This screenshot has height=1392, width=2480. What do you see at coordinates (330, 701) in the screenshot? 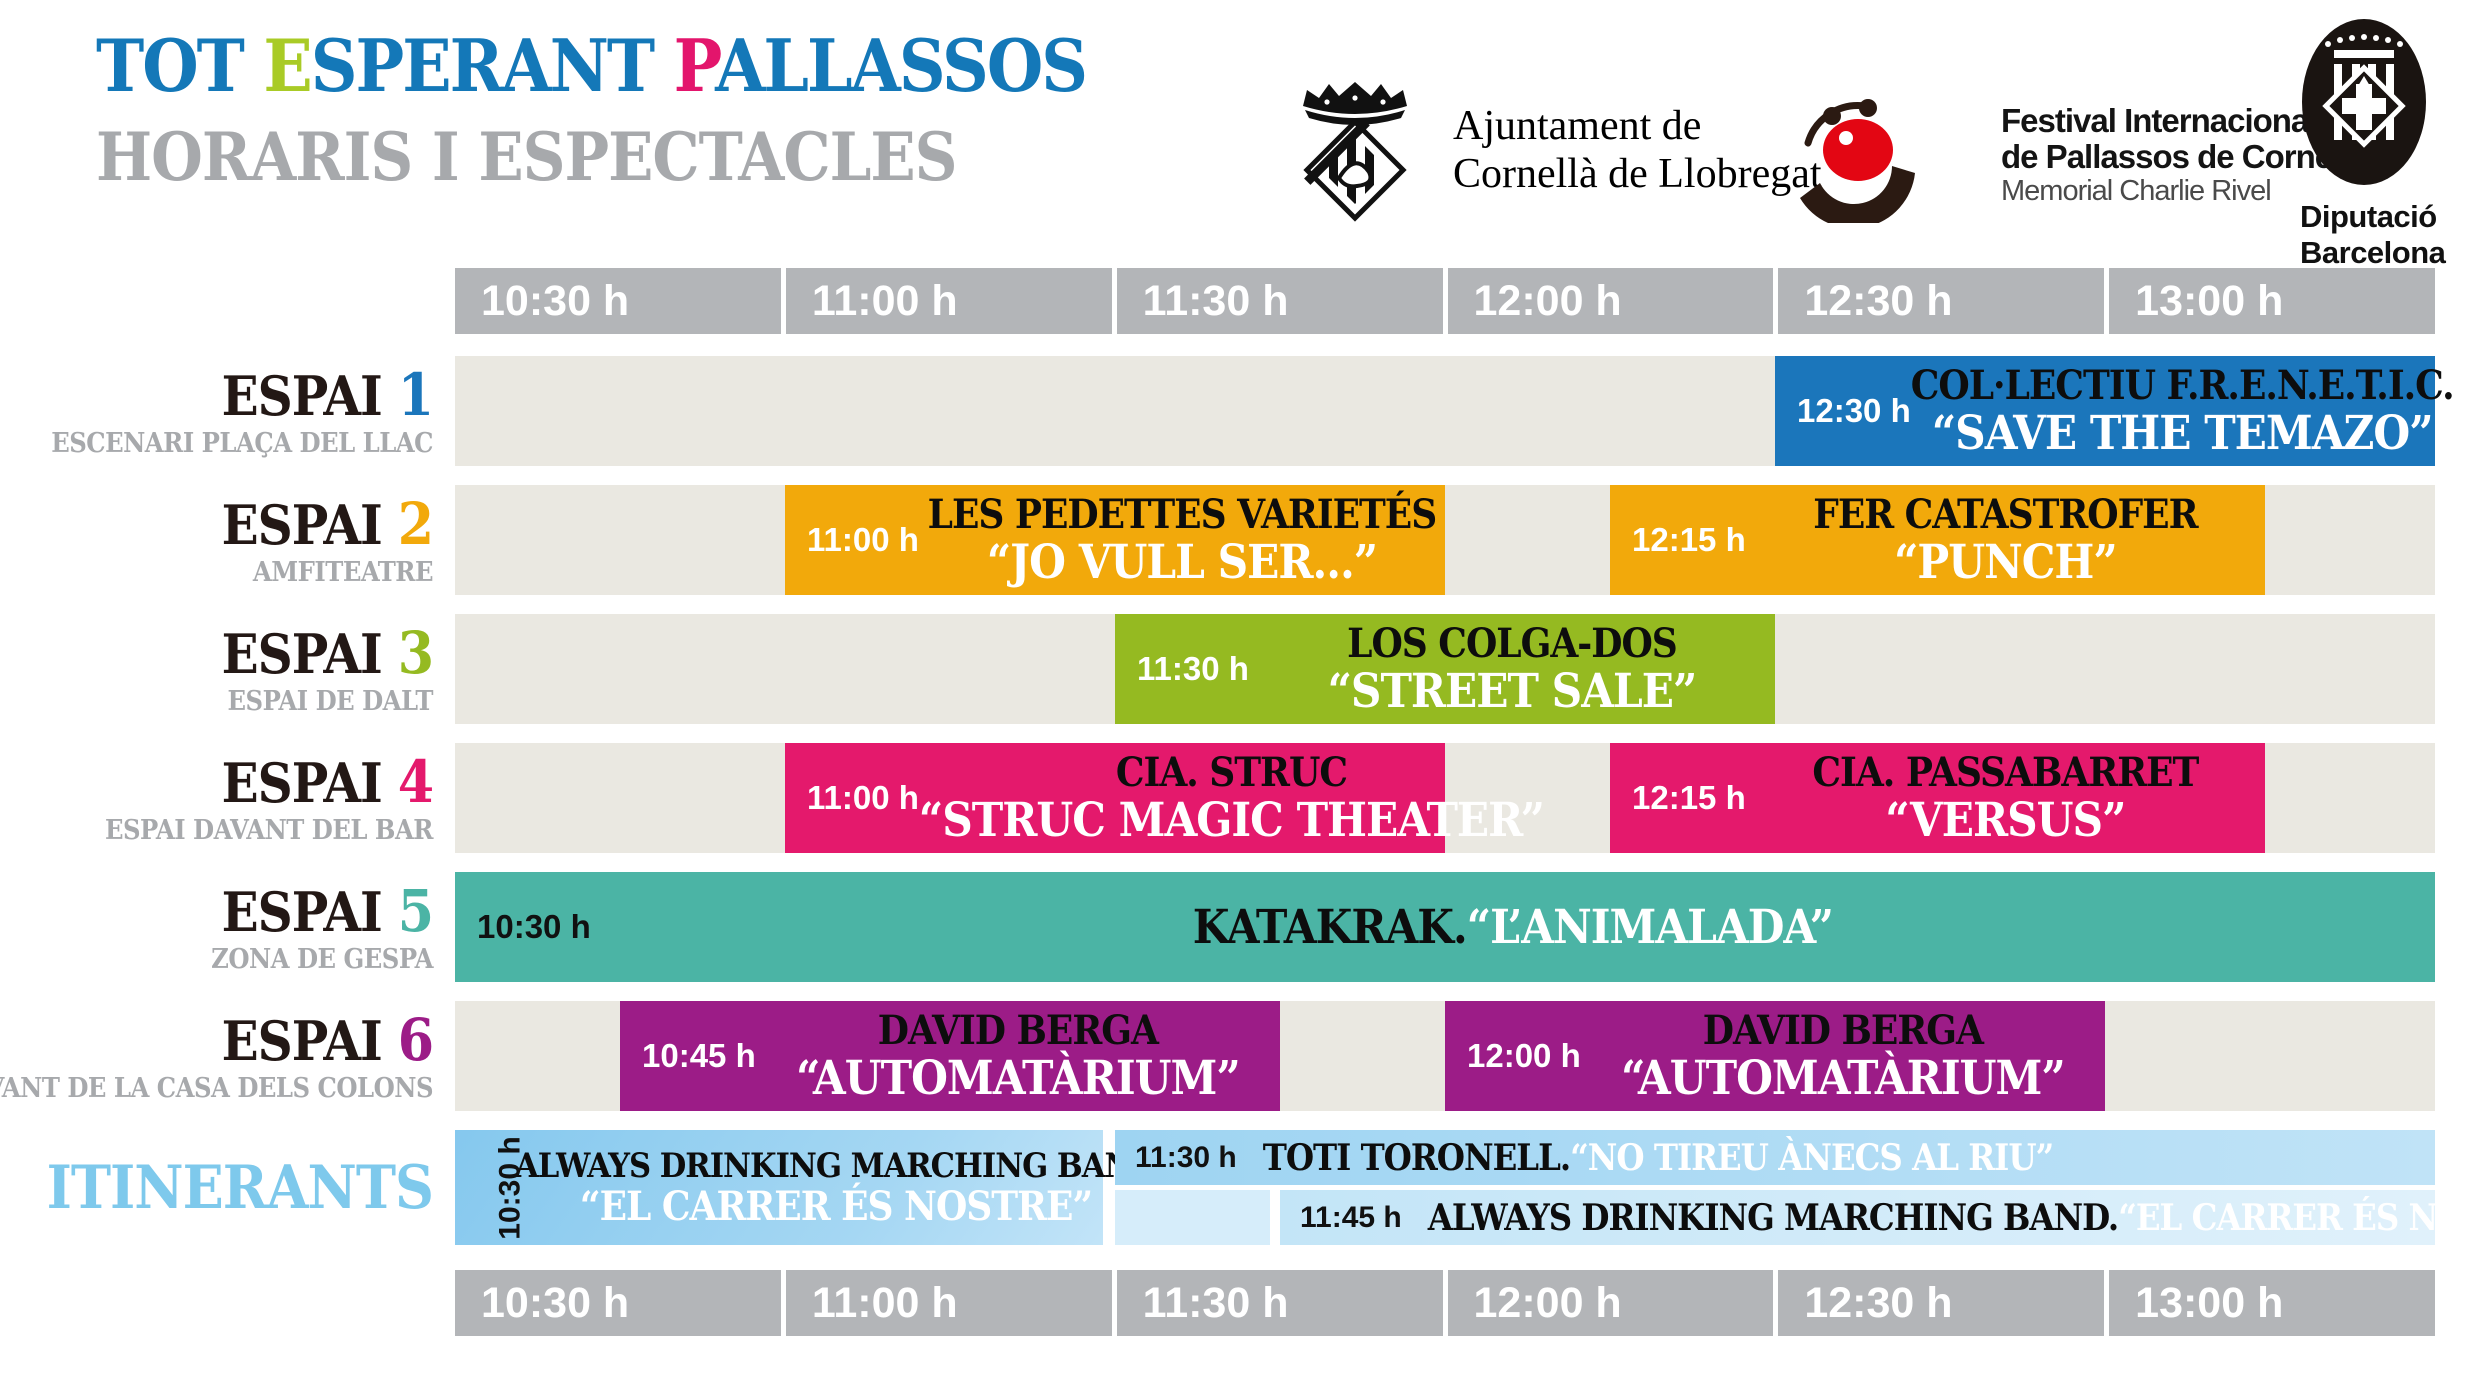
I see `espai-3-subtitle: ESPAI DE DALT` at bounding box center [330, 701].